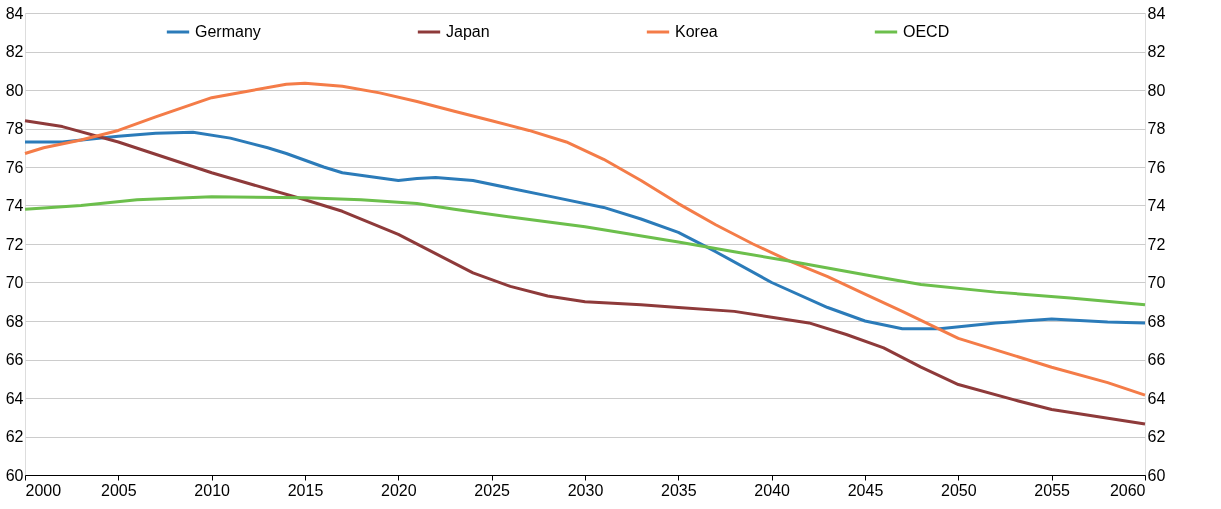 This screenshot has height=509, width=1221. What do you see at coordinates (1156, 359) in the screenshot?
I see `y2-tick-label: 66` at bounding box center [1156, 359].